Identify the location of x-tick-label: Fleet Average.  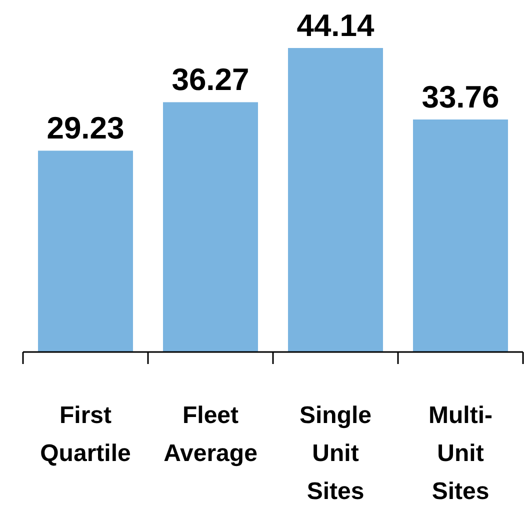
(211, 434).